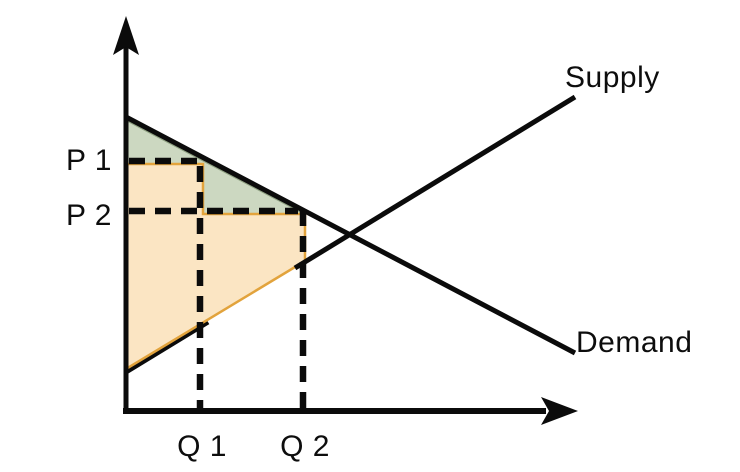 The height and width of the screenshot is (472, 740). What do you see at coordinates (89, 160) in the screenshot?
I see `p1-axis-label: P 1` at bounding box center [89, 160].